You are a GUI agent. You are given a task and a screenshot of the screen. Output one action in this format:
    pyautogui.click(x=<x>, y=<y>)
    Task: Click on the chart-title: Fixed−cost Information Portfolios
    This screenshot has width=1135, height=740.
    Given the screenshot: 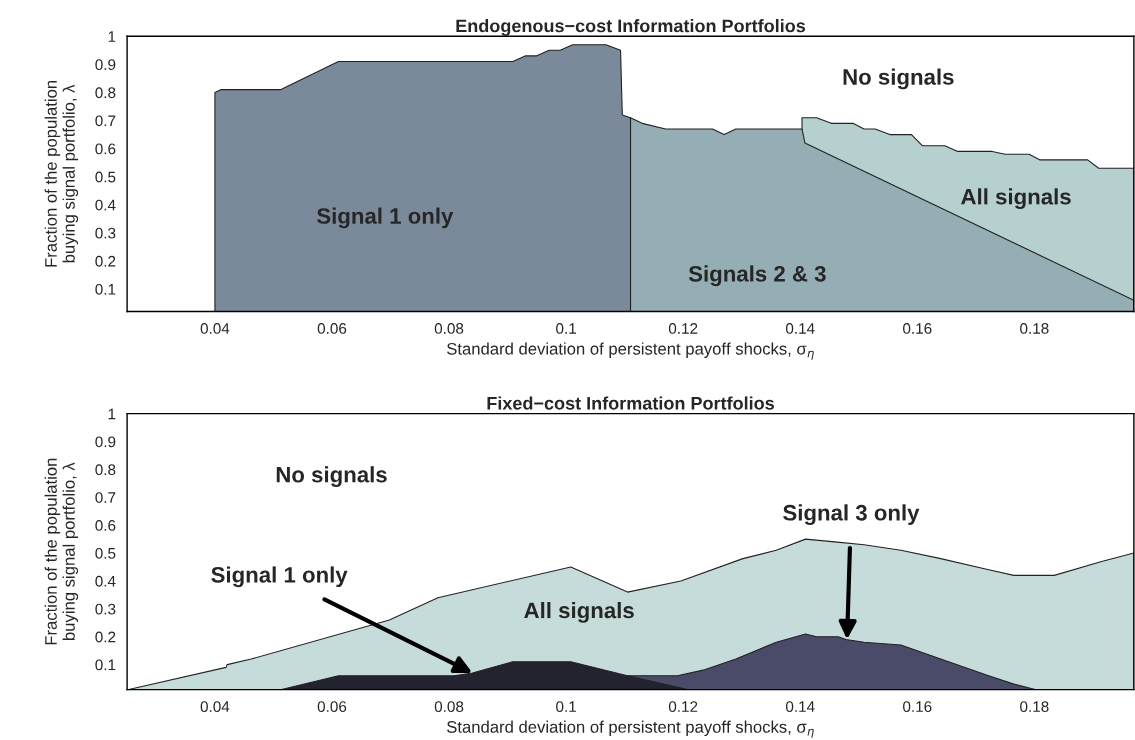 What is the action you would take?
    pyautogui.click(x=630, y=403)
    